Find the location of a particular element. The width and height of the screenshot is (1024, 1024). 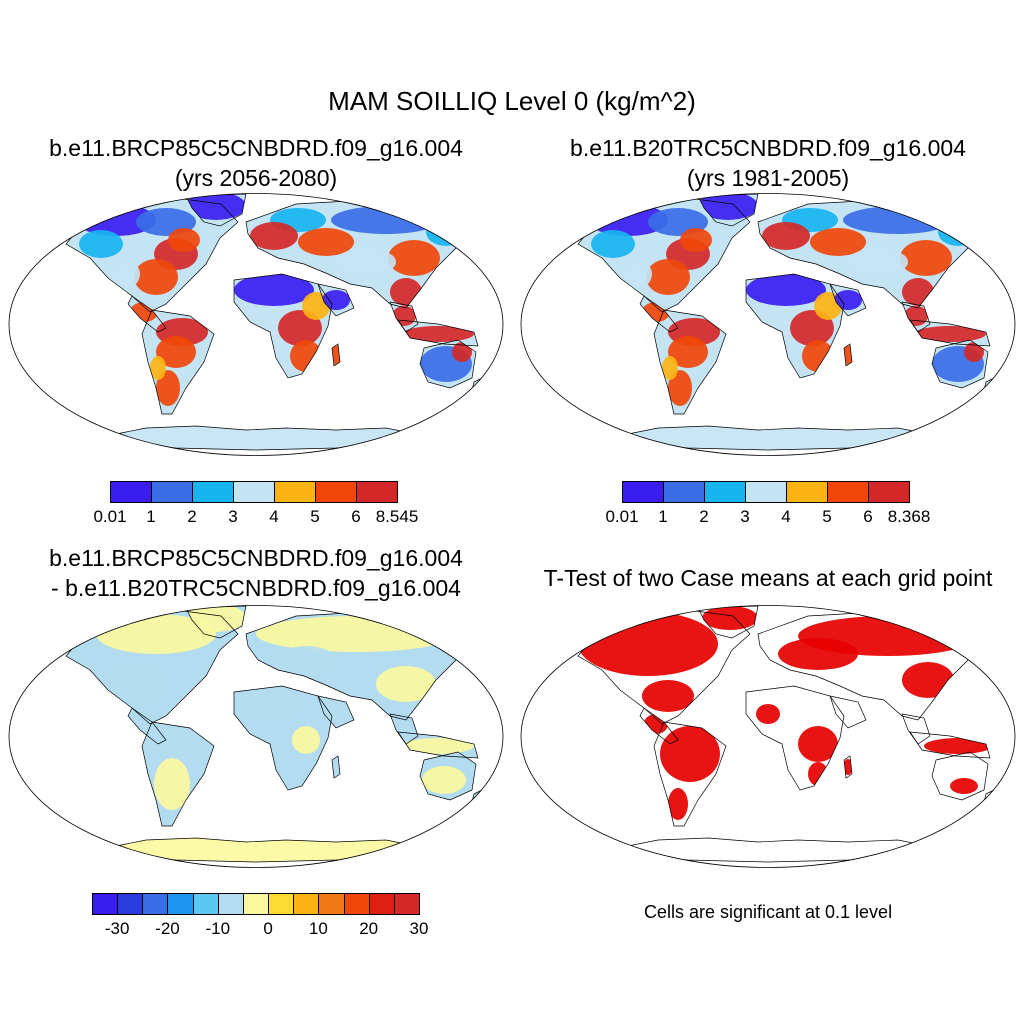

case1-coastline-indochina is located at coordinates (404, 317).